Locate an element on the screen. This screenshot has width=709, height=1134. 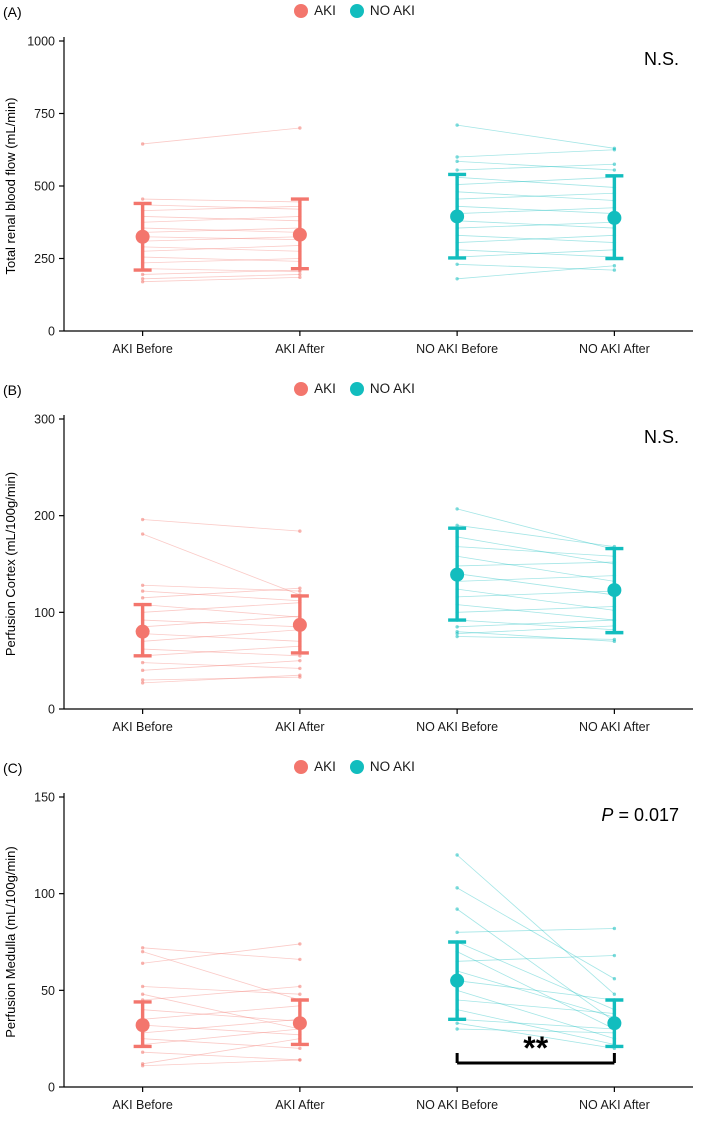
panel-label-c: (C) is located at coordinates (13, 768).